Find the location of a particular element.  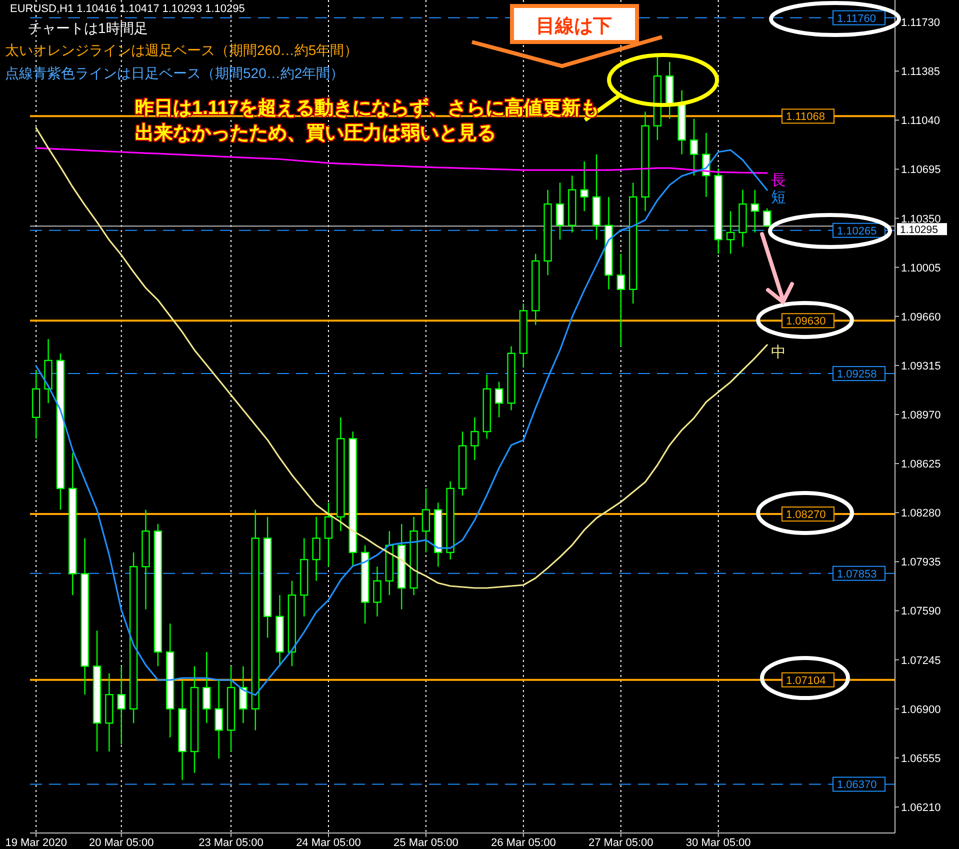

y-tick-label: 1.11040 is located at coordinates (920, 121).